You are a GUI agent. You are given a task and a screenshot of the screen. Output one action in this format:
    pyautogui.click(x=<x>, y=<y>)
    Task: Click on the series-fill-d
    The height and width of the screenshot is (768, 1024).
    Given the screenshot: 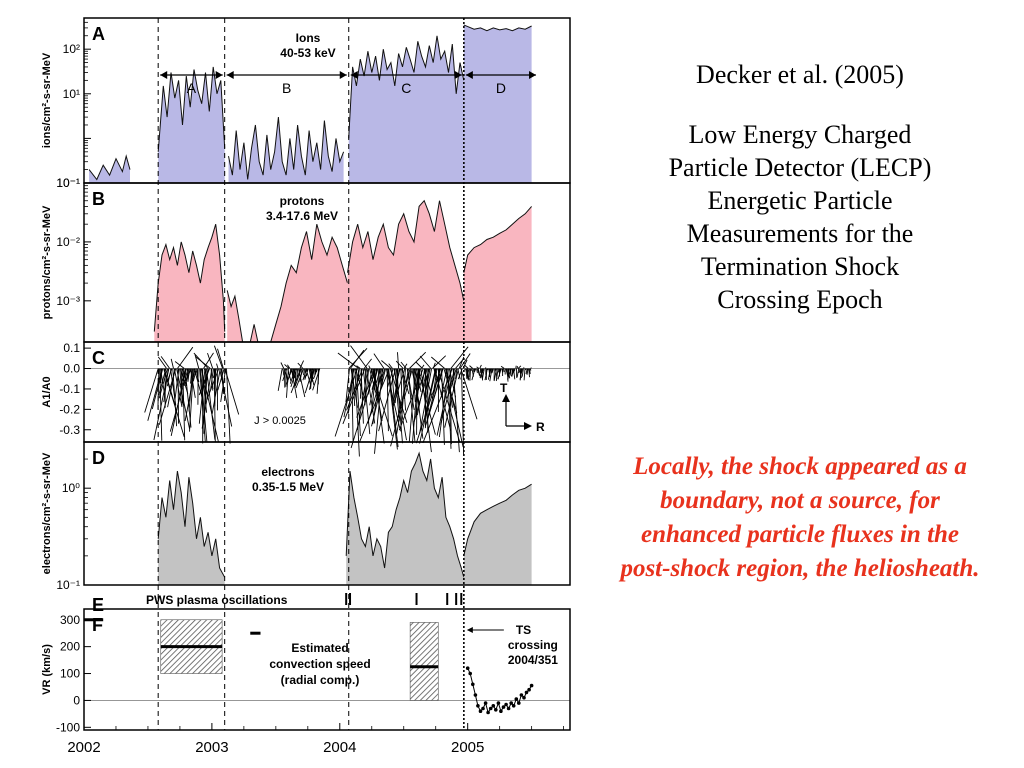 What is the action you would take?
    pyautogui.click(x=497, y=534)
    